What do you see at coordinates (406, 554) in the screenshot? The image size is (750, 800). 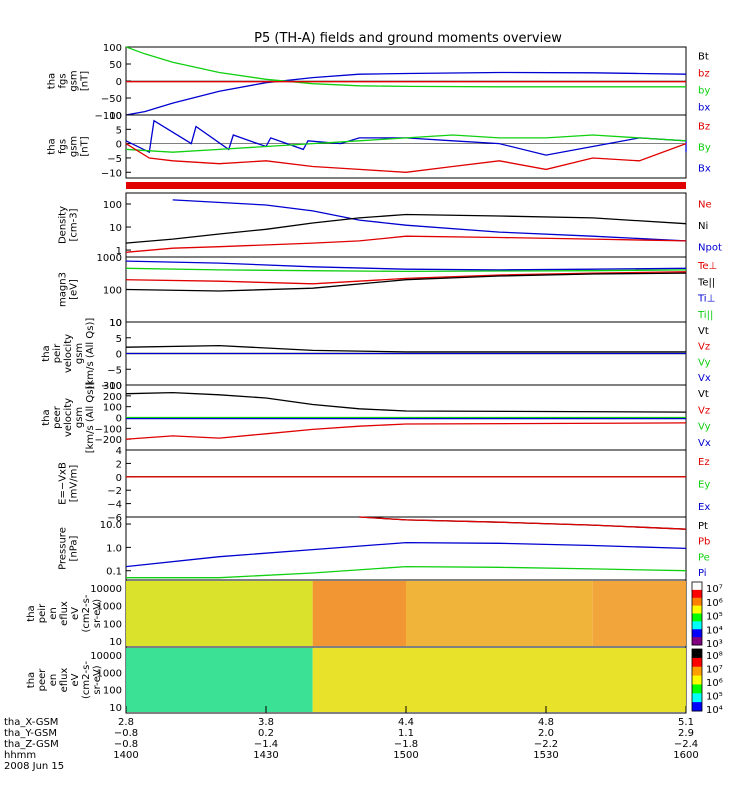 I see `series-line-Pi` at bounding box center [406, 554].